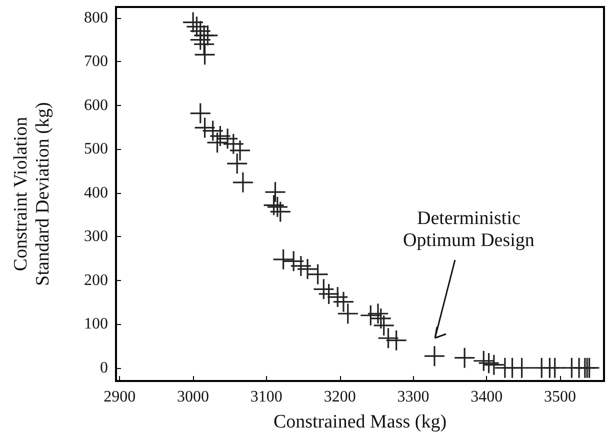  What do you see at coordinates (340, 397) in the screenshot?
I see `x-tick-label: 3200` at bounding box center [340, 397].